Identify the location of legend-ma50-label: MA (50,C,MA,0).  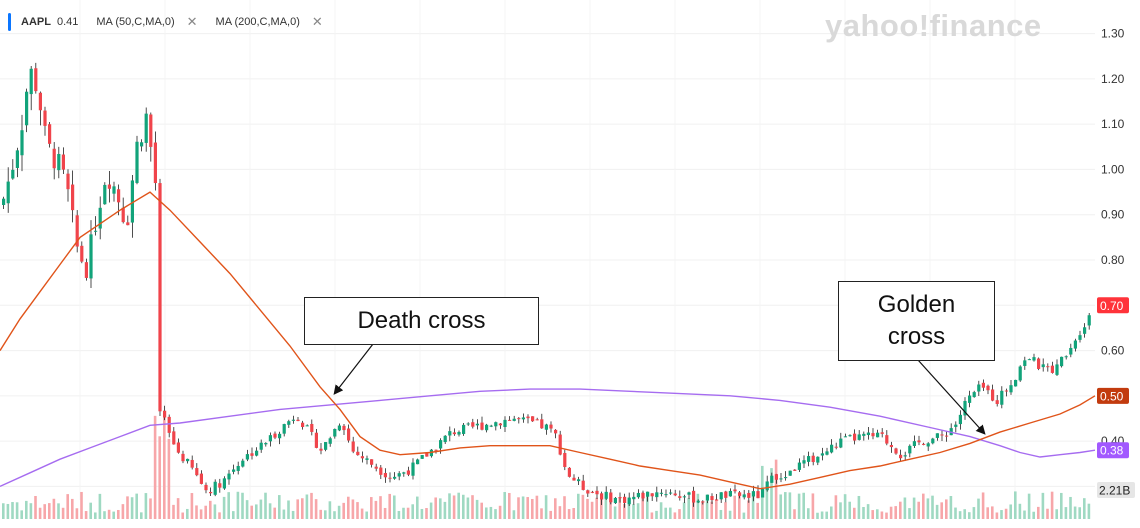
(135, 22).